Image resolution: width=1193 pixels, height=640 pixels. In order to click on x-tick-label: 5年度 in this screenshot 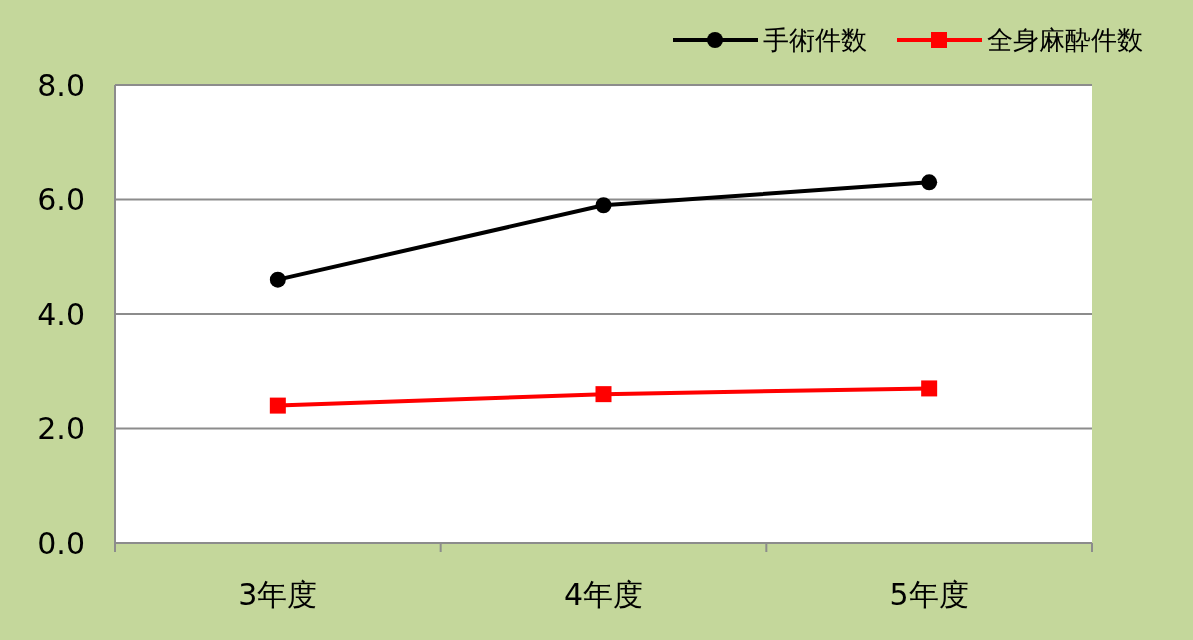, I will do `click(929, 594)`.